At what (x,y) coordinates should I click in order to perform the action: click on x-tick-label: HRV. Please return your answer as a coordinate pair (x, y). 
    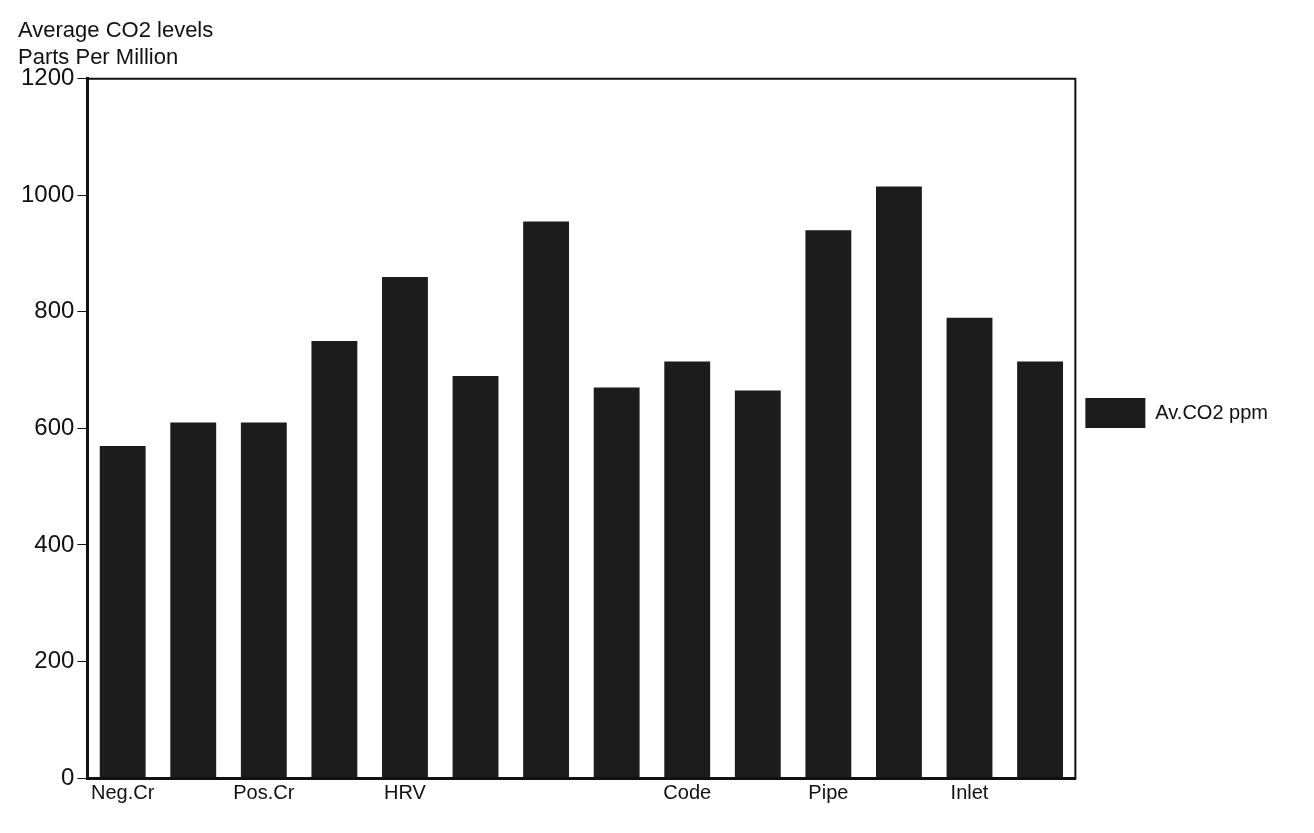
    Looking at the image, I should click on (405, 791).